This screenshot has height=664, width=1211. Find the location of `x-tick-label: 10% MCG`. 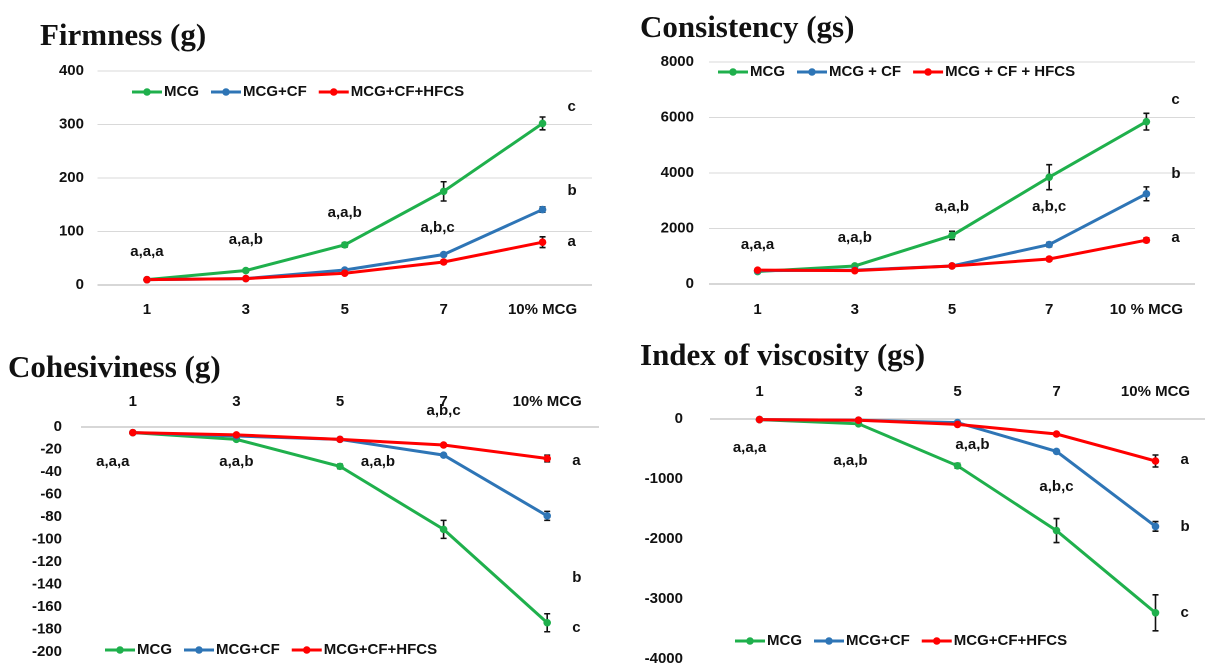

x-tick-label: 10% MCG is located at coordinates (1155, 391).